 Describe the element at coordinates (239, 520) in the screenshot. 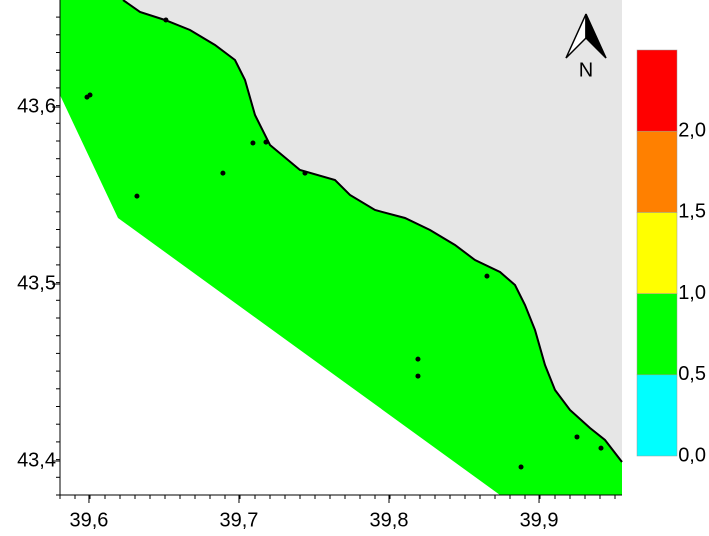

I see `x-tick-label: 39,7` at that location.